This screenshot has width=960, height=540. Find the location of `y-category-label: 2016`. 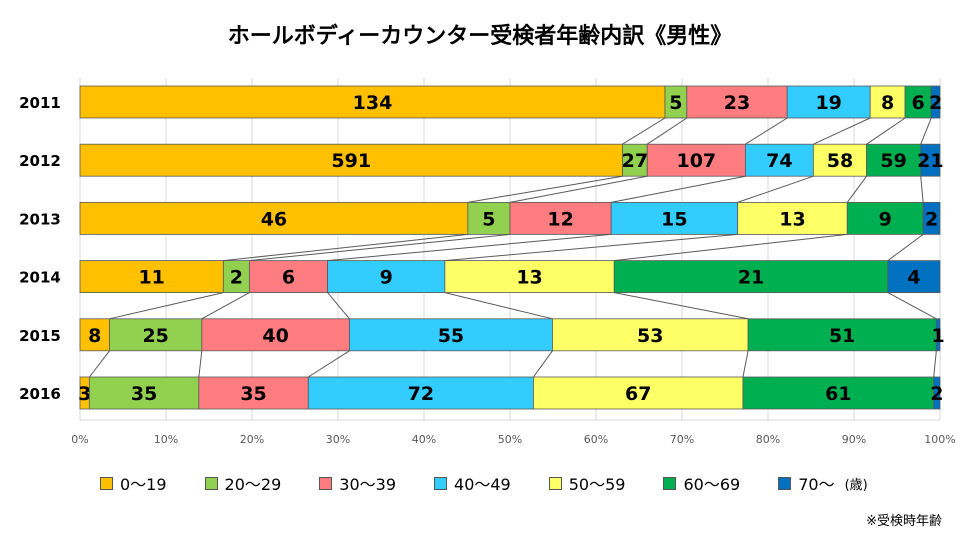

y-category-label: 2016 is located at coordinates (40, 394).